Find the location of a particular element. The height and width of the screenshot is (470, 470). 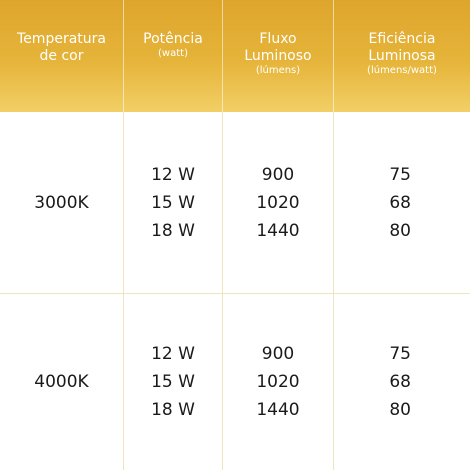

header-efficiency: Eficiência Luminosa (lúmens/watt) is located at coordinates (402, 56).